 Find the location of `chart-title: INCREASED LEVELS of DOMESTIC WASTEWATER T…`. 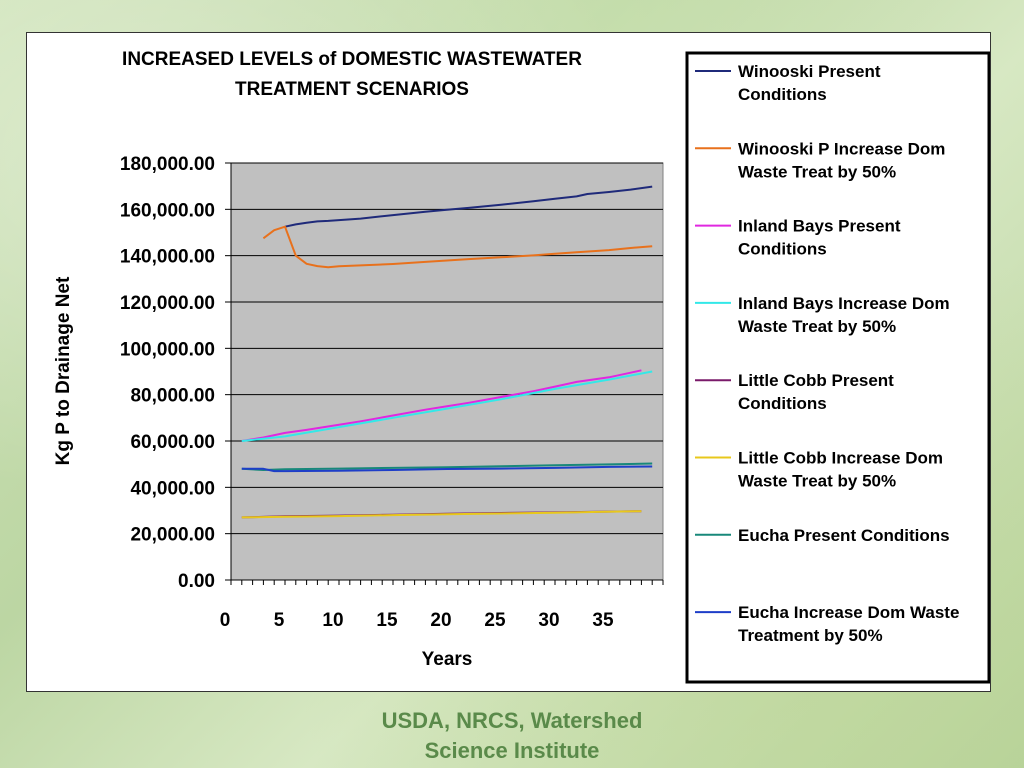

chart-title: INCREASED LEVELS of DOMESTIC WASTEWATER T… is located at coordinates (352, 74).